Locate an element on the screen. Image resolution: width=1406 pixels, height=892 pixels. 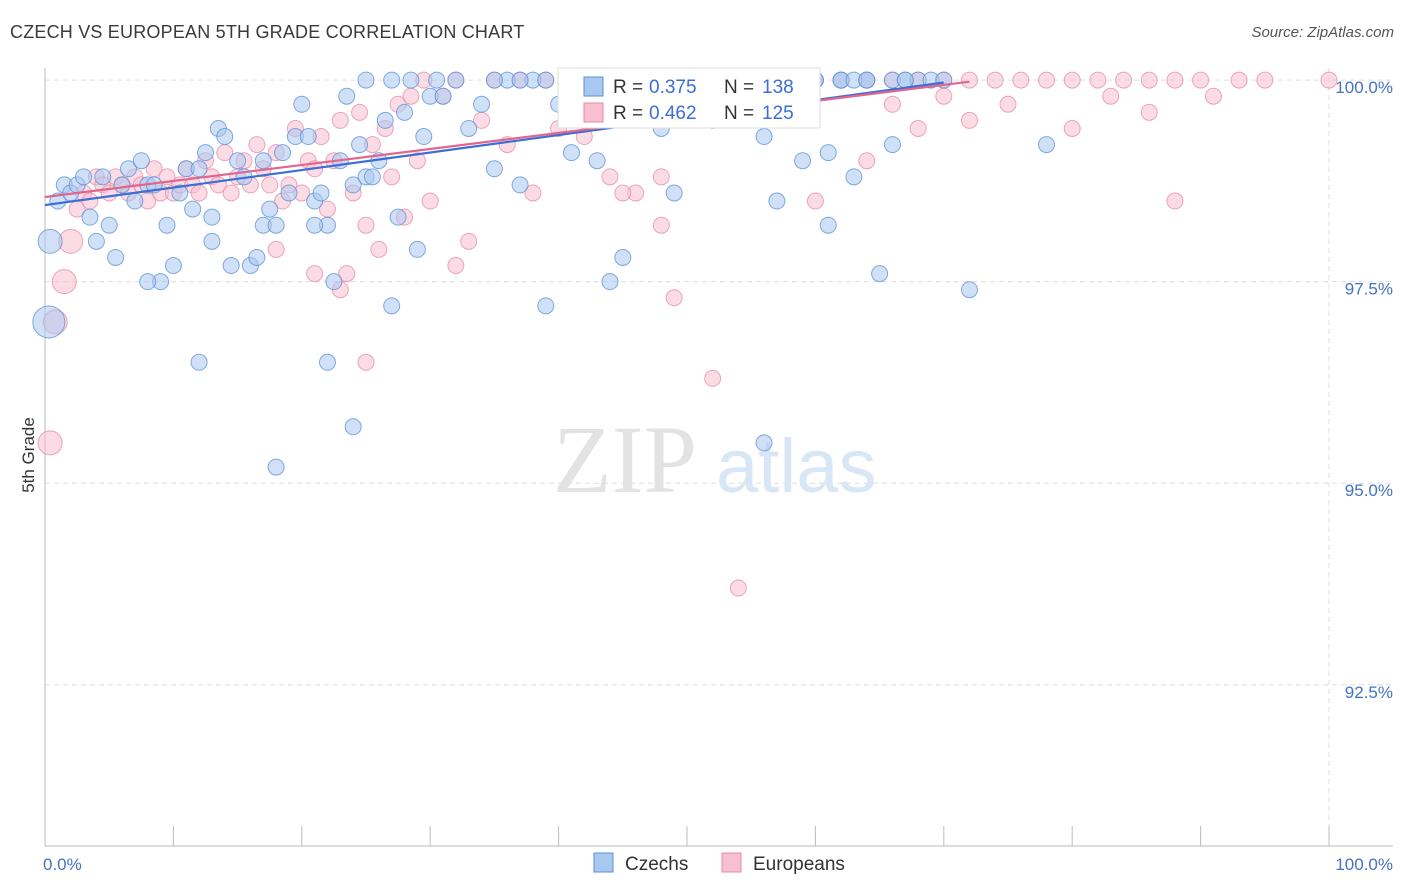
x-tick-label: 0.0% is located at coordinates (62, 864).